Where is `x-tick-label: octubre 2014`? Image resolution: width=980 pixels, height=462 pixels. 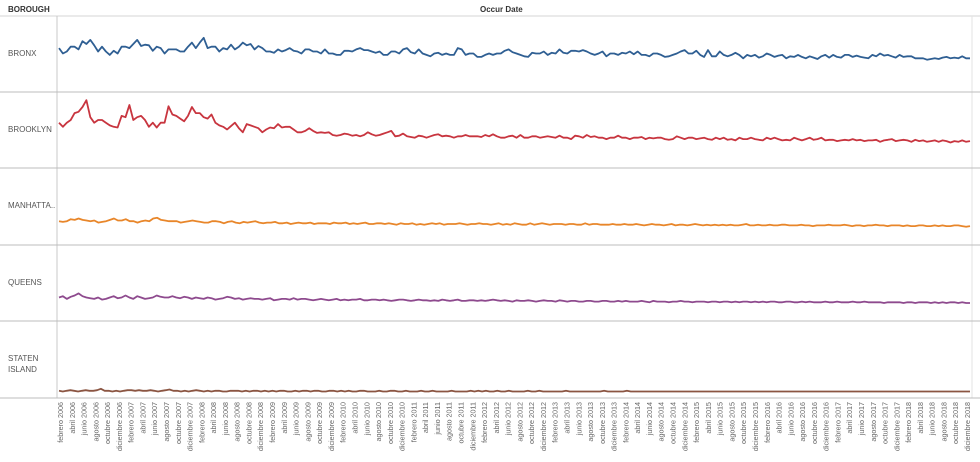
x-tick-label: octubre 2014 is located at coordinates (673, 423).